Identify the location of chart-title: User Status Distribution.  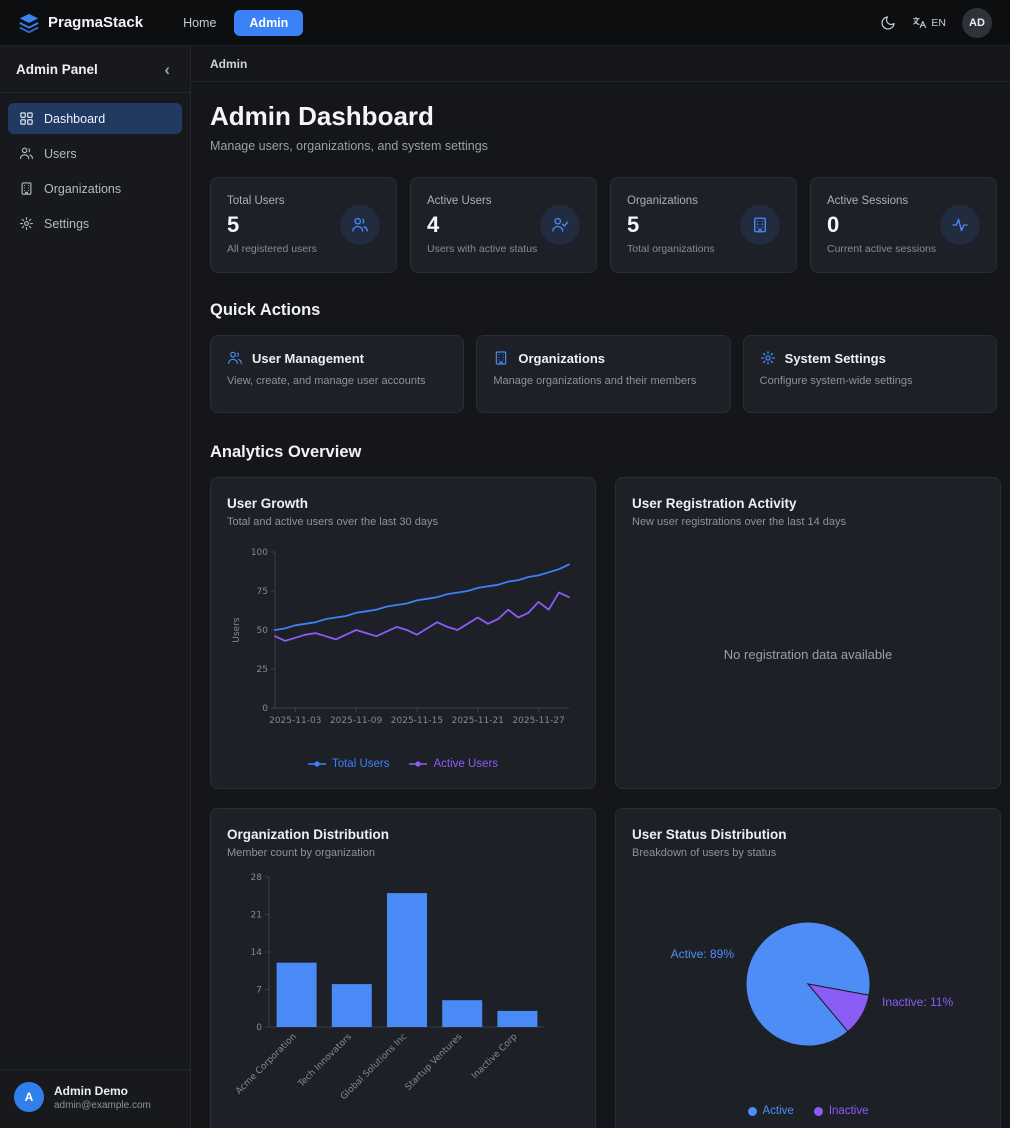
(709, 834).